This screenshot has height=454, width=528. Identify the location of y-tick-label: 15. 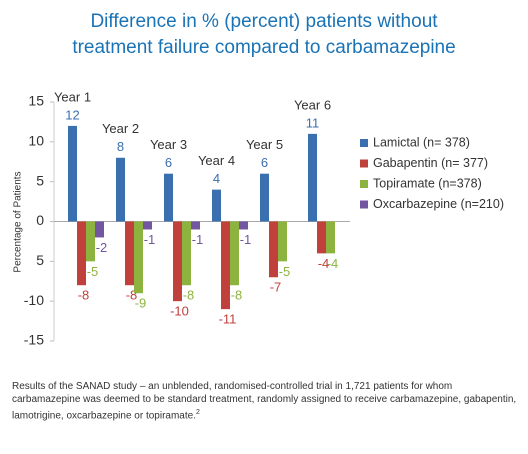
(36, 101).